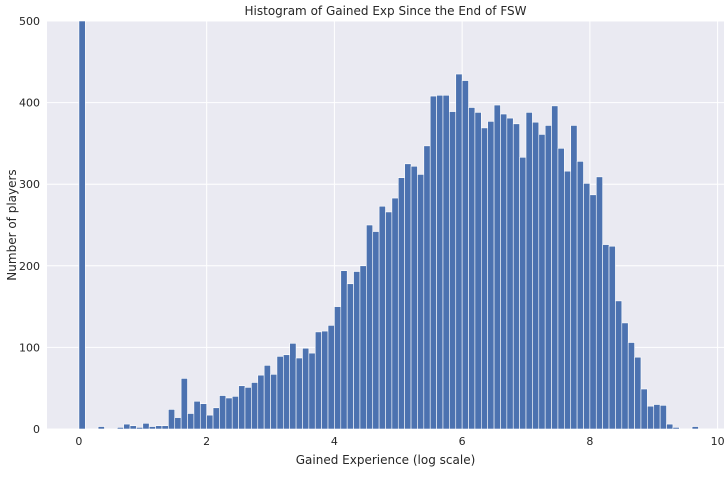 The width and height of the screenshot is (725, 496). Describe the element at coordinates (589, 441) in the screenshot. I see `x-tick-label: 8` at that location.